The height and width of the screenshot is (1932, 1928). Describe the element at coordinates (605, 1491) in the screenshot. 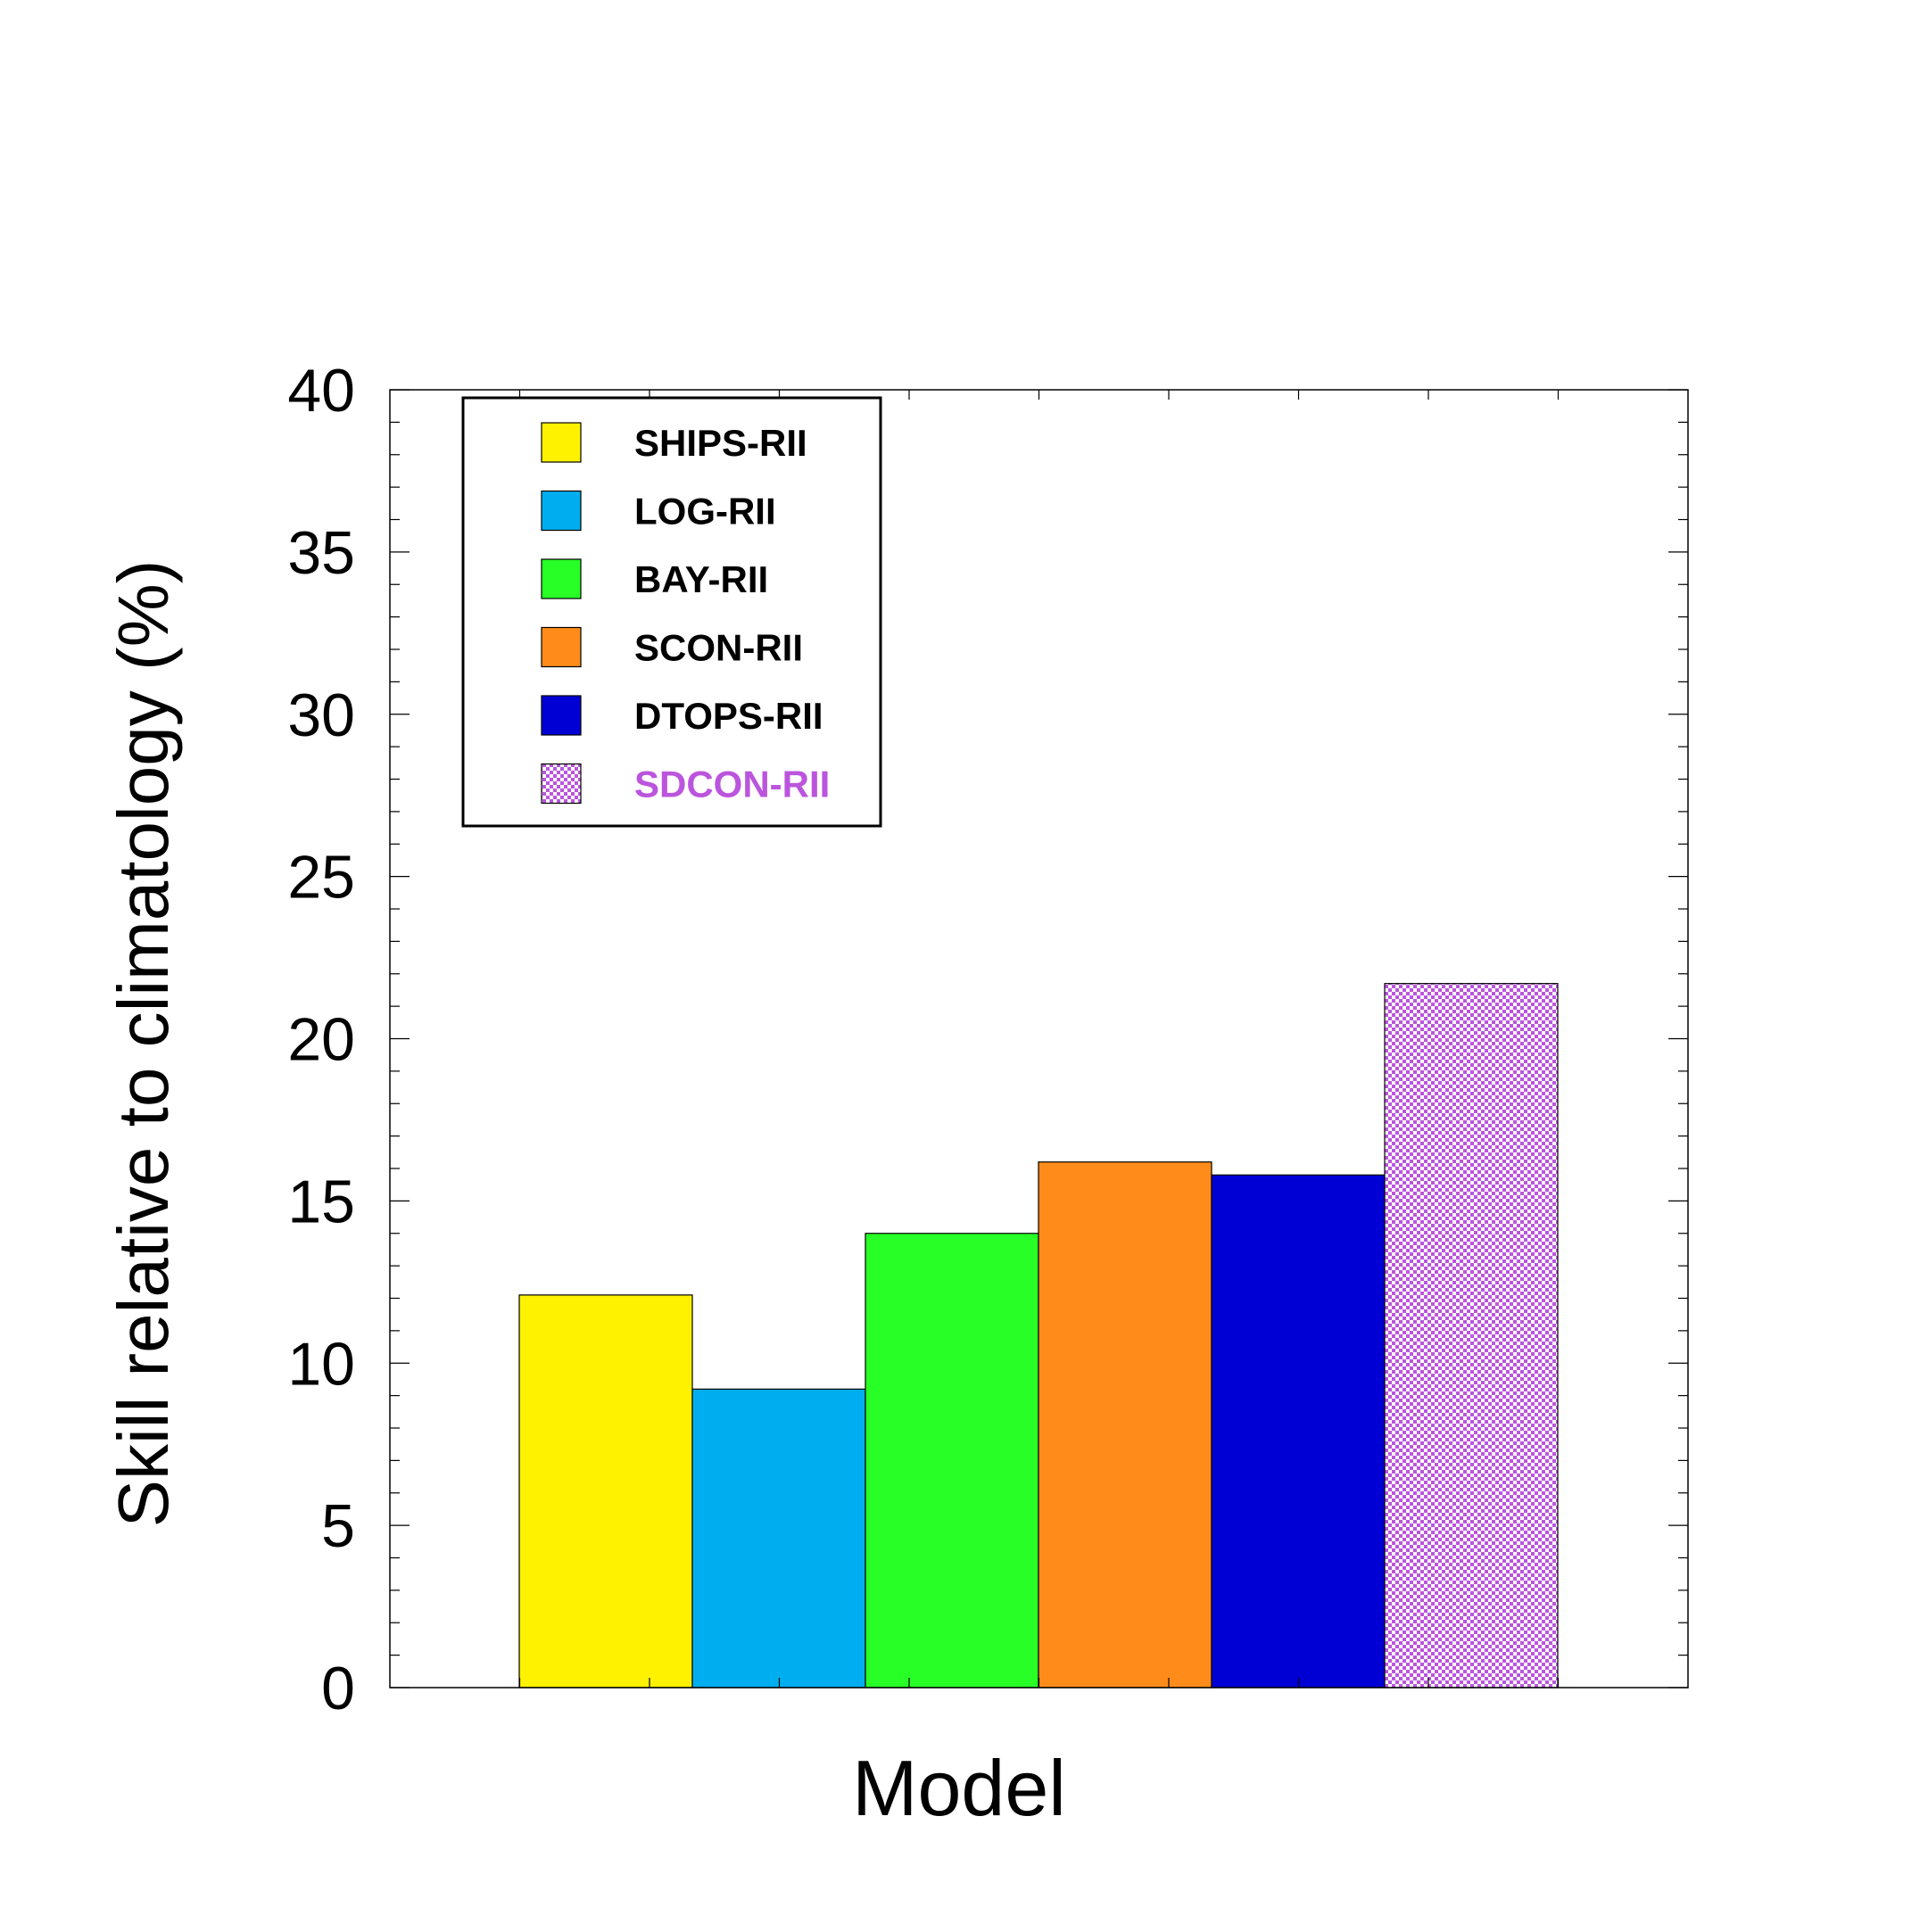

I see `bar-ships-rii` at that location.